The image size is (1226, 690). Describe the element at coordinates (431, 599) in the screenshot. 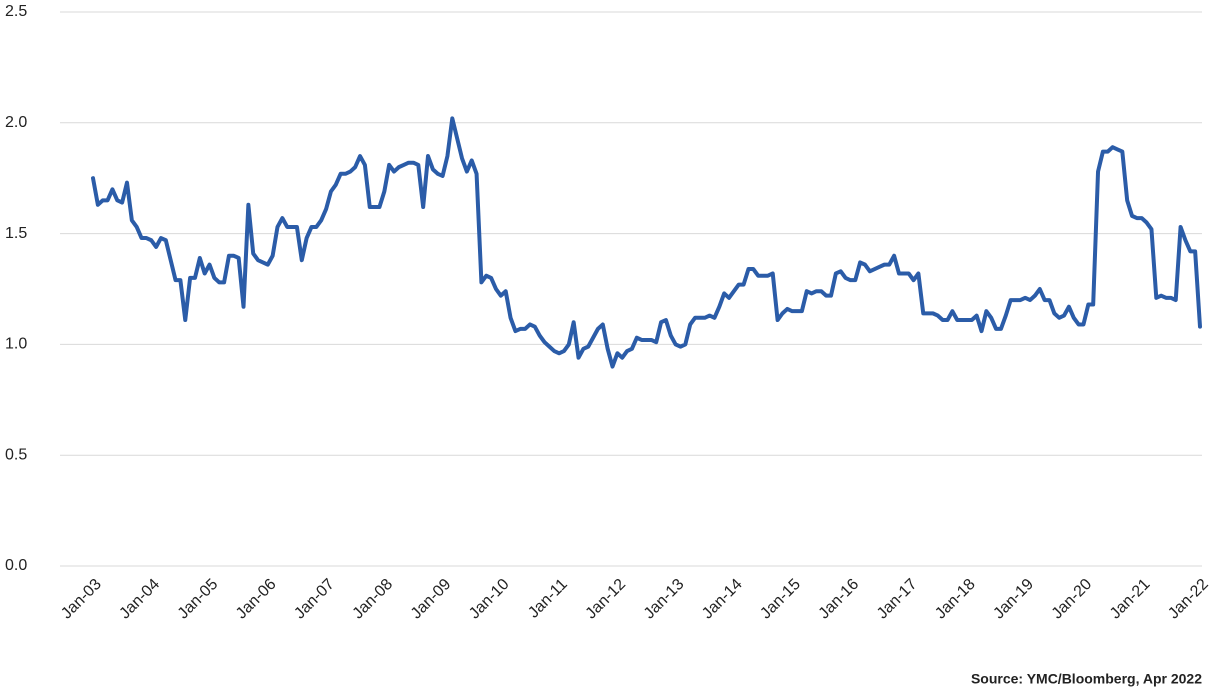

I see `x-tick-label: Jan-09` at that location.